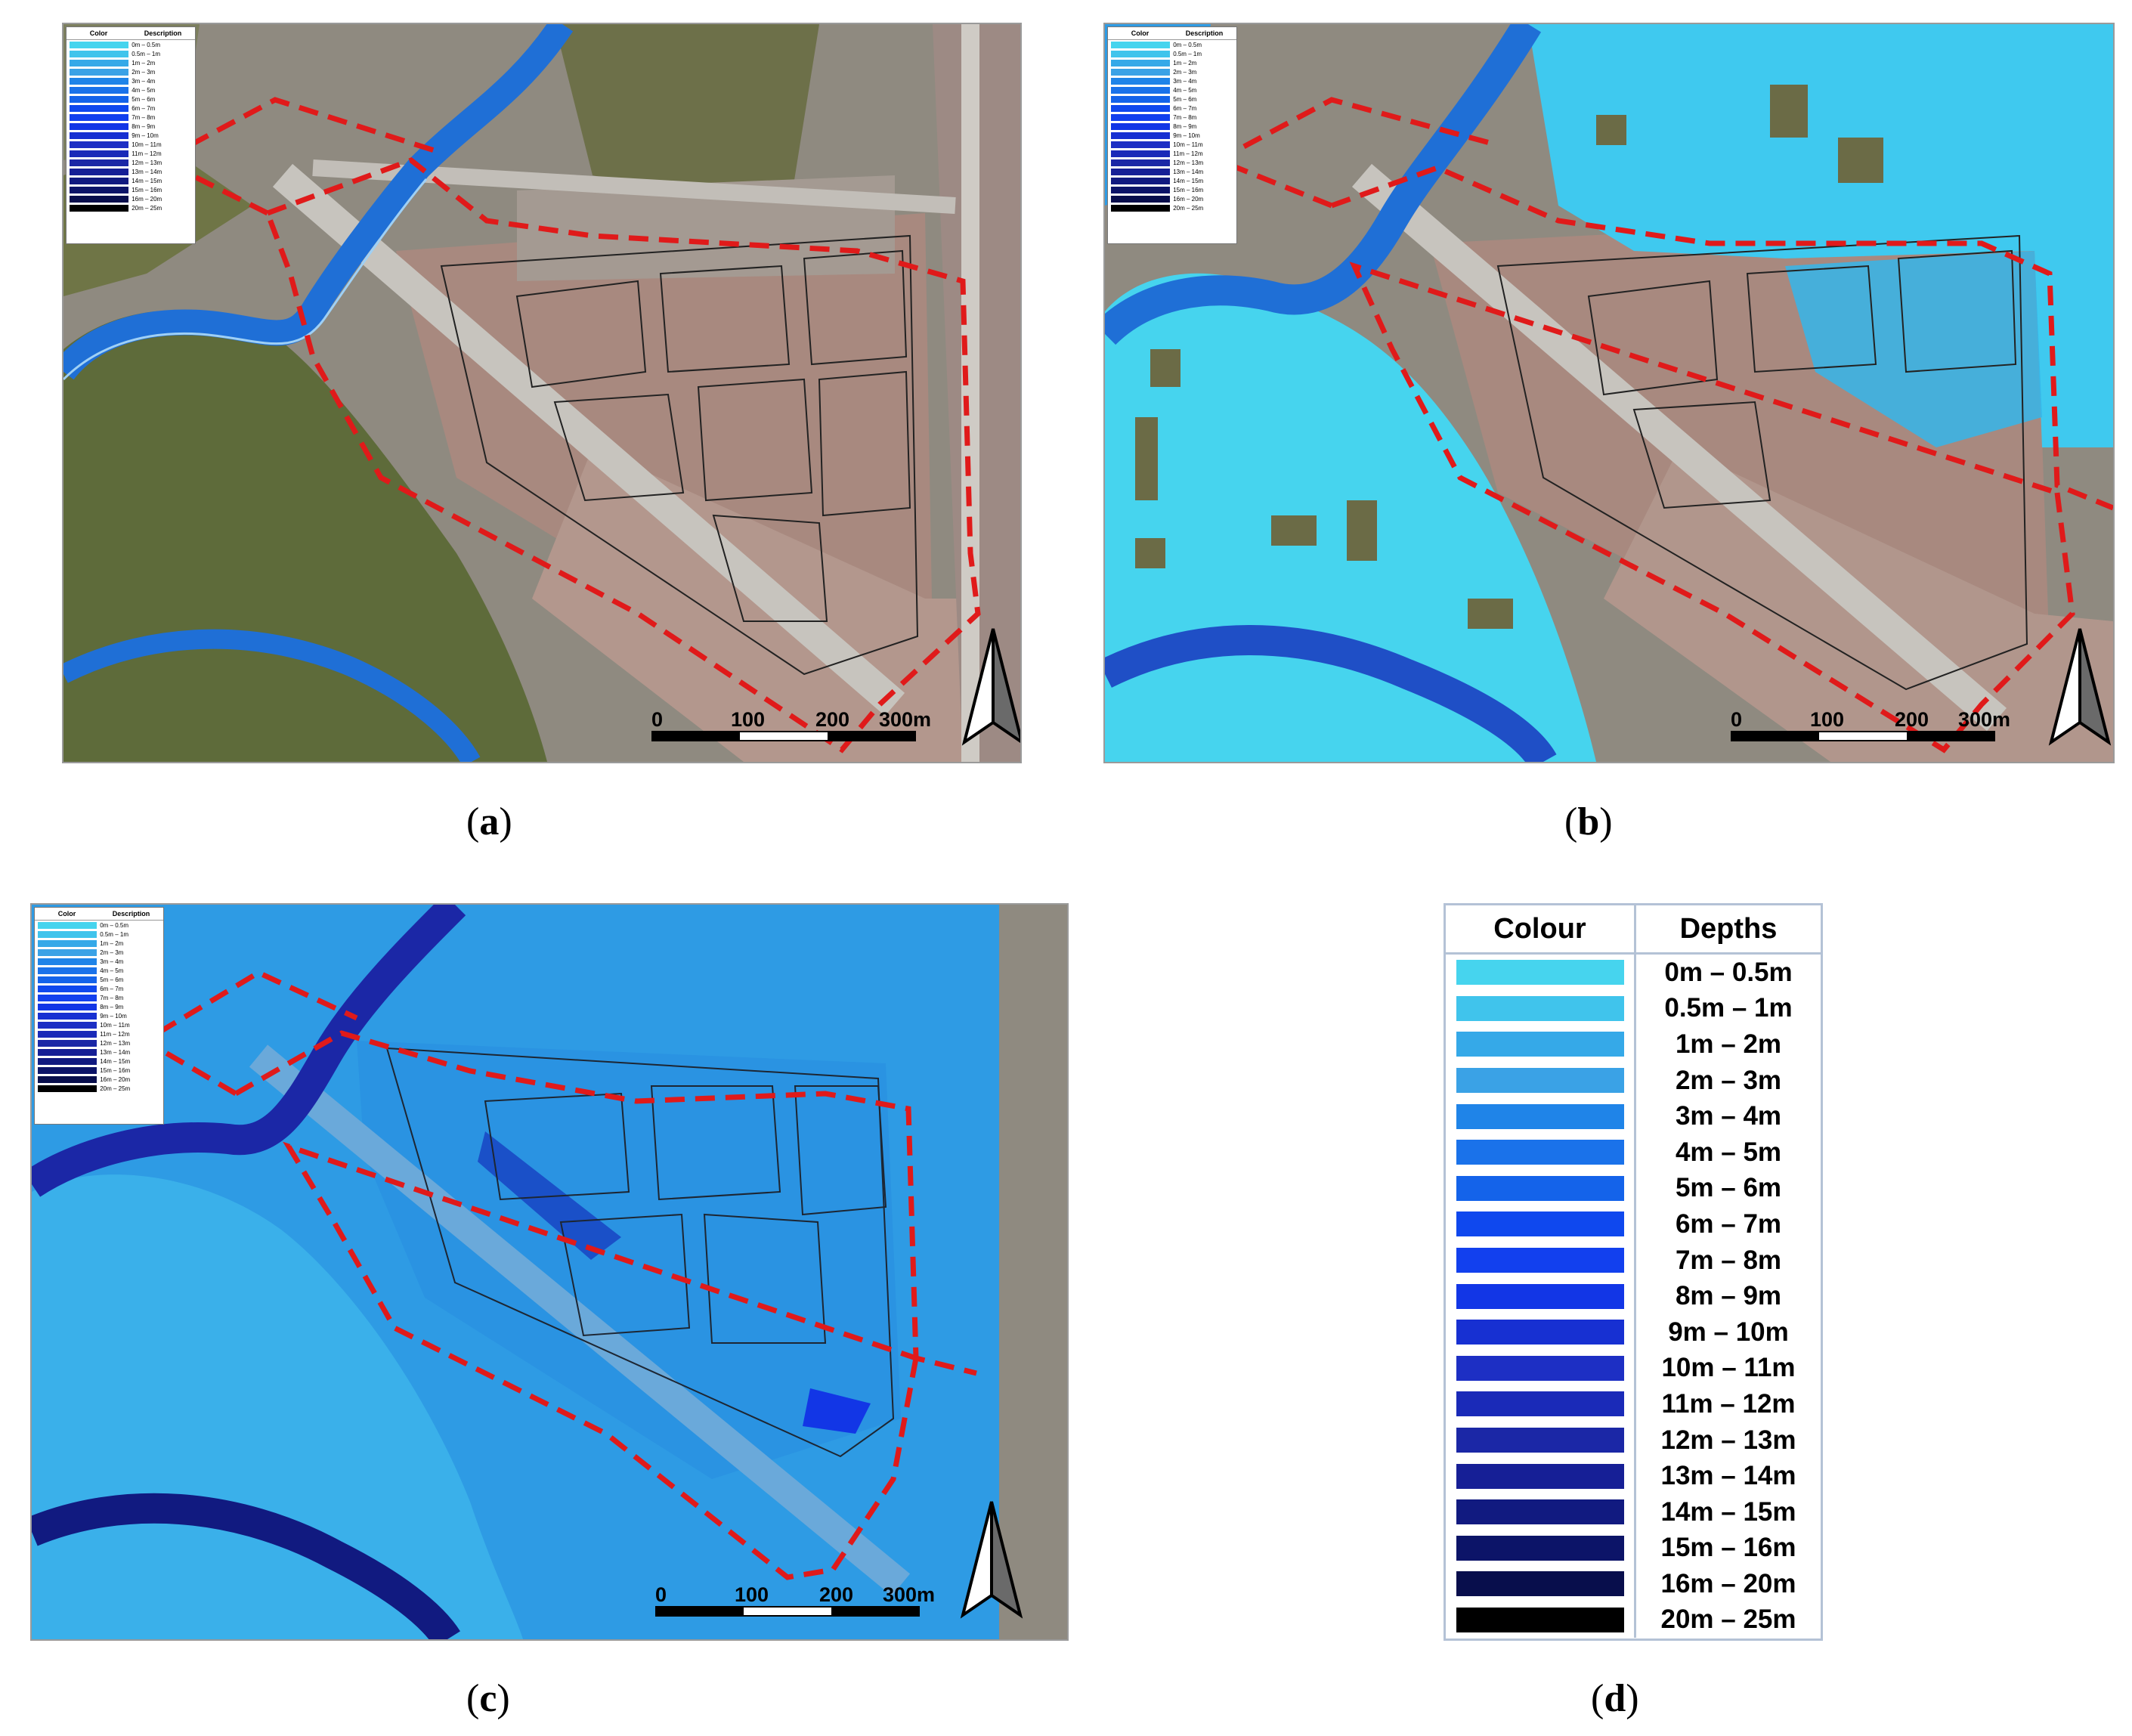 This screenshot has height=1736, width=2132. What do you see at coordinates (1728, 1188) in the screenshot?
I see `legend-label: 5m – 6m` at bounding box center [1728, 1188].